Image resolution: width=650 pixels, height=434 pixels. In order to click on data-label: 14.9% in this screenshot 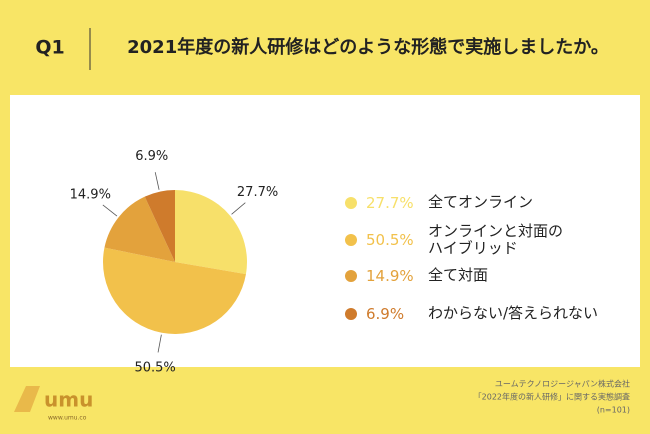, I will do `click(90, 195)`.